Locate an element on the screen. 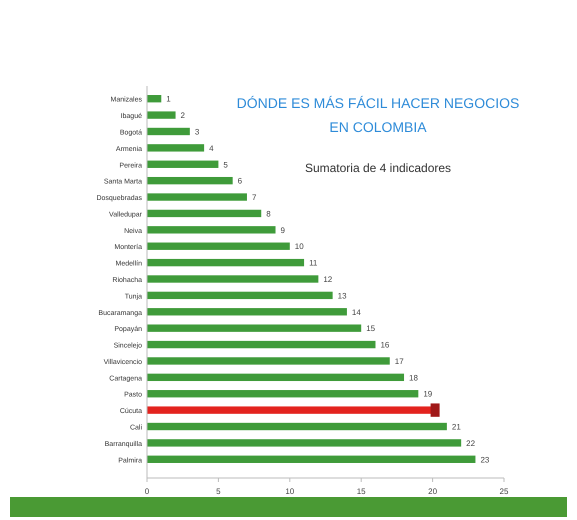 The height and width of the screenshot is (520, 577). data-label: 17 is located at coordinates (399, 361).